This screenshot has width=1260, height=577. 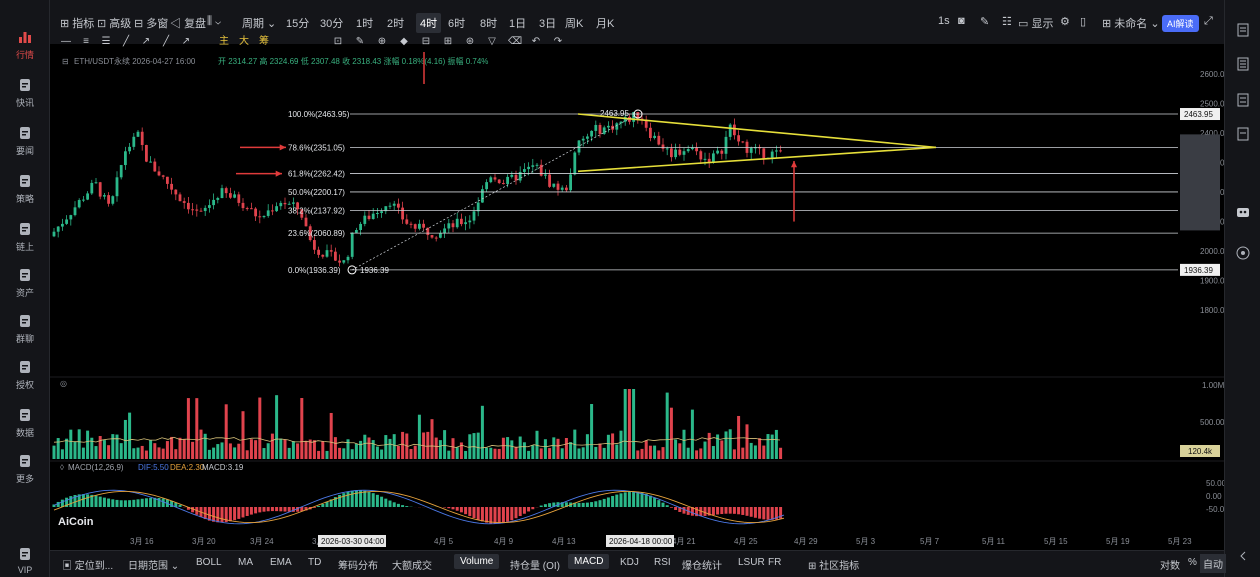 What do you see at coordinates (360, 41) in the screenshot?
I see `line-tool-icon: ✎` at bounding box center [360, 41].